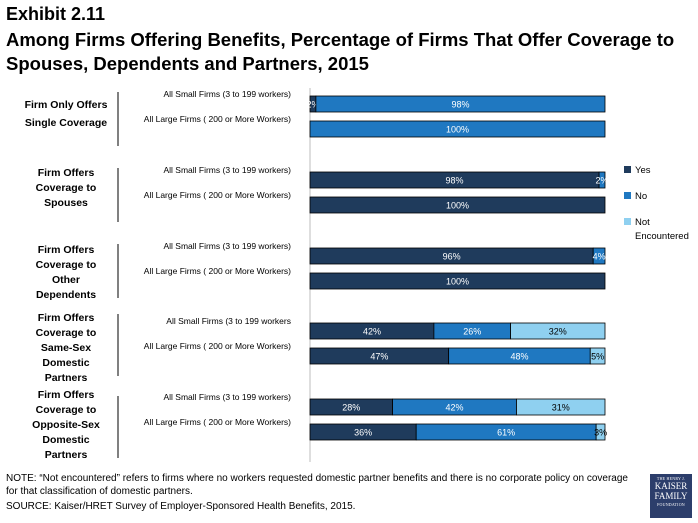 Image resolution: width=698 pixels, height=523 pixels. I want to click on data-label: 36%, so click(363, 433).